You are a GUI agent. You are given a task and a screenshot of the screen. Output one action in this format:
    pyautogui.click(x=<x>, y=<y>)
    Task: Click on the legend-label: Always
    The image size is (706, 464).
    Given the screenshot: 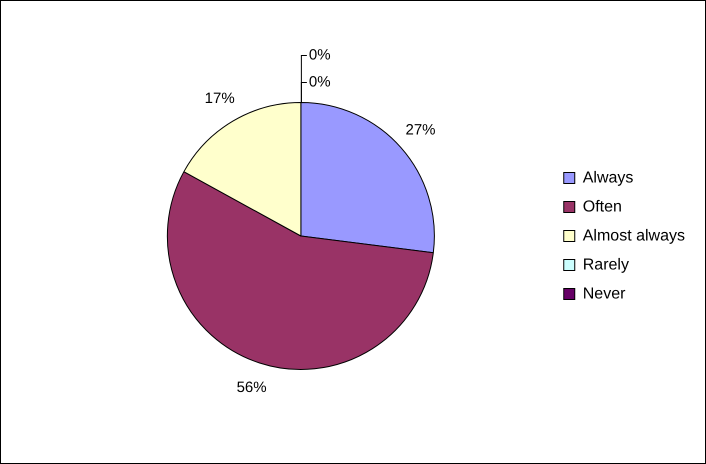 What is the action you would take?
    pyautogui.click(x=608, y=177)
    